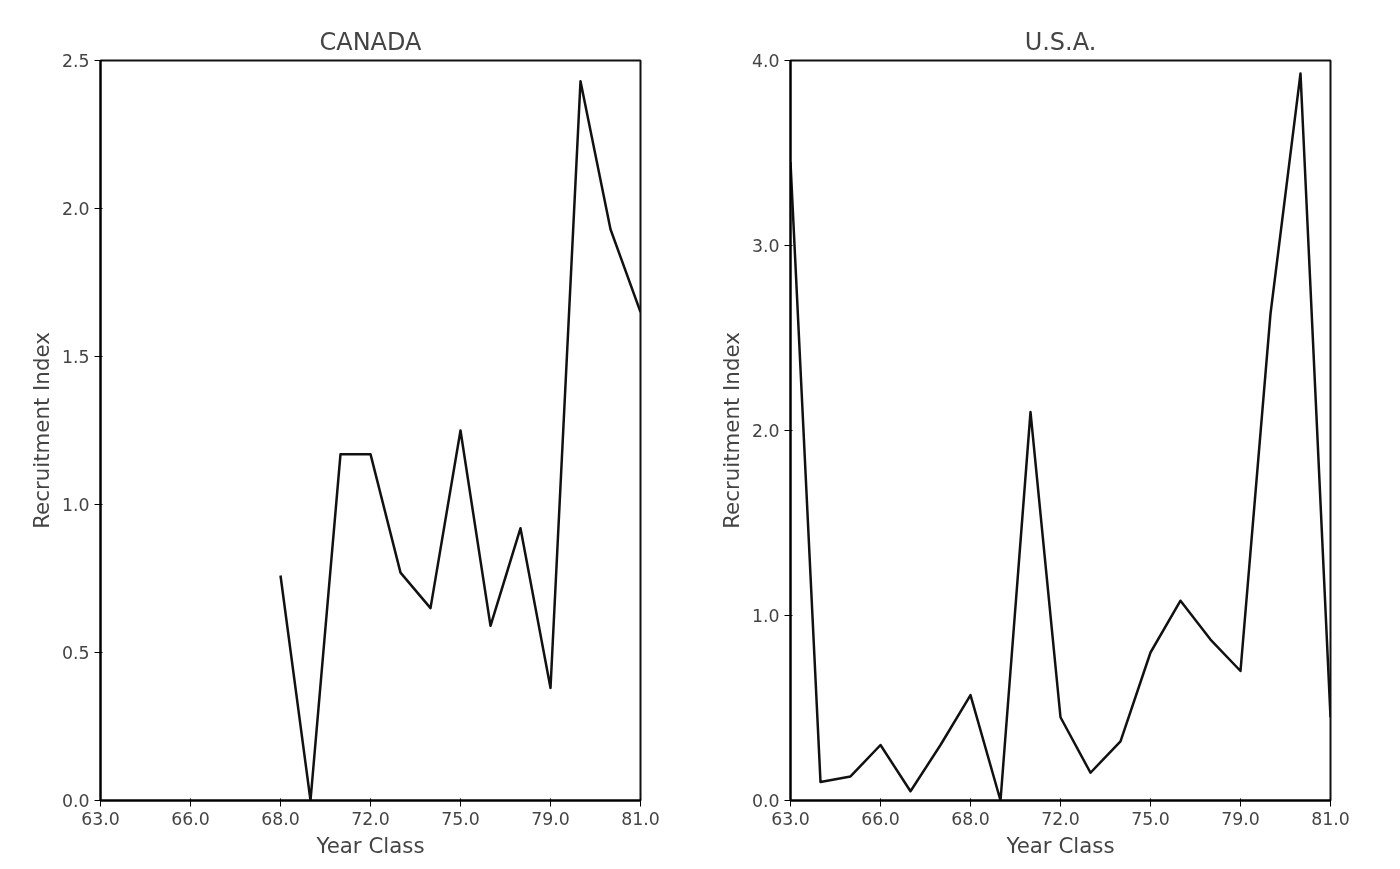 Image resolution: width=1400 pixels, height=869 pixels. What do you see at coordinates (75, 357) in the screenshot?
I see `y-tick-label: 1.5` at bounding box center [75, 357].